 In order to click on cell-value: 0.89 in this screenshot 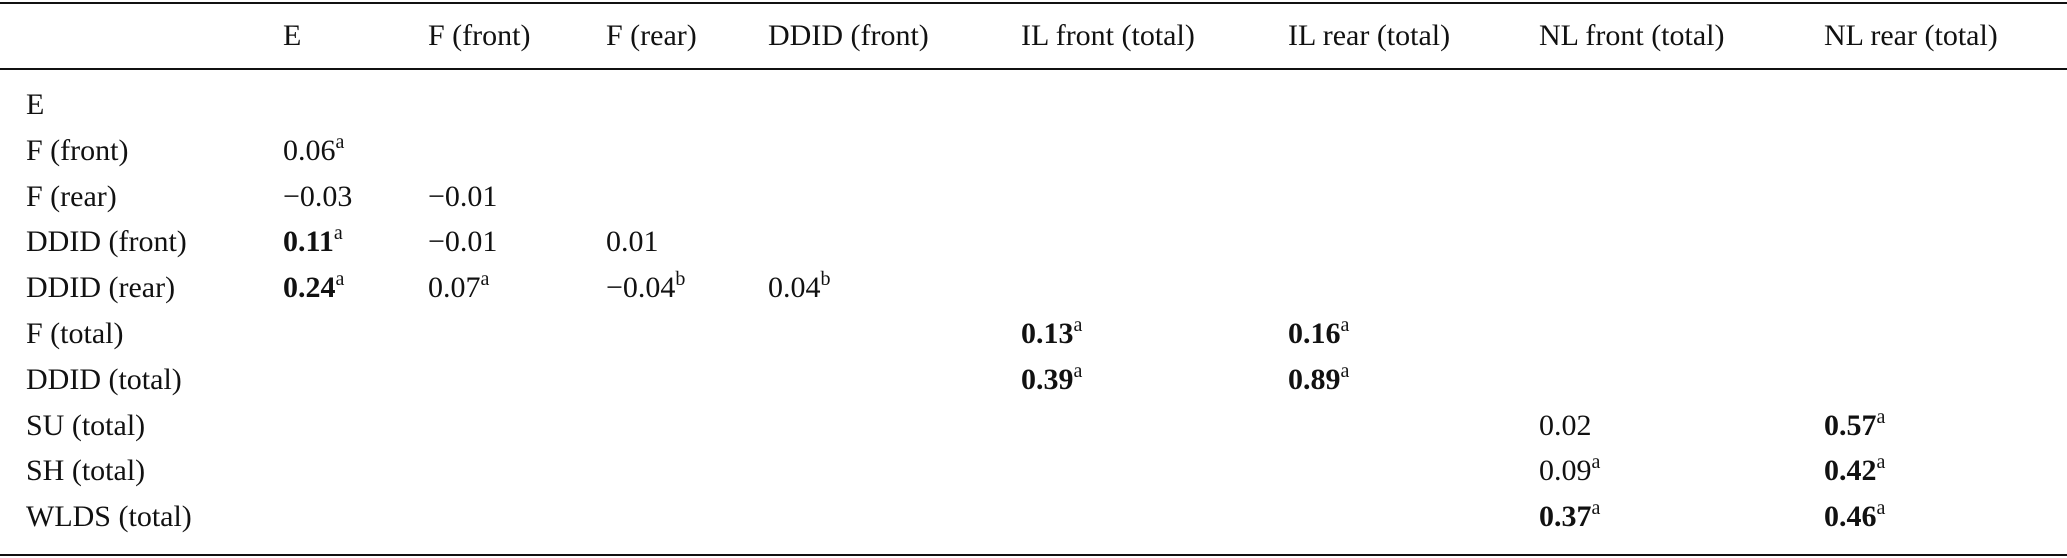, I will do `click(1314, 379)`.